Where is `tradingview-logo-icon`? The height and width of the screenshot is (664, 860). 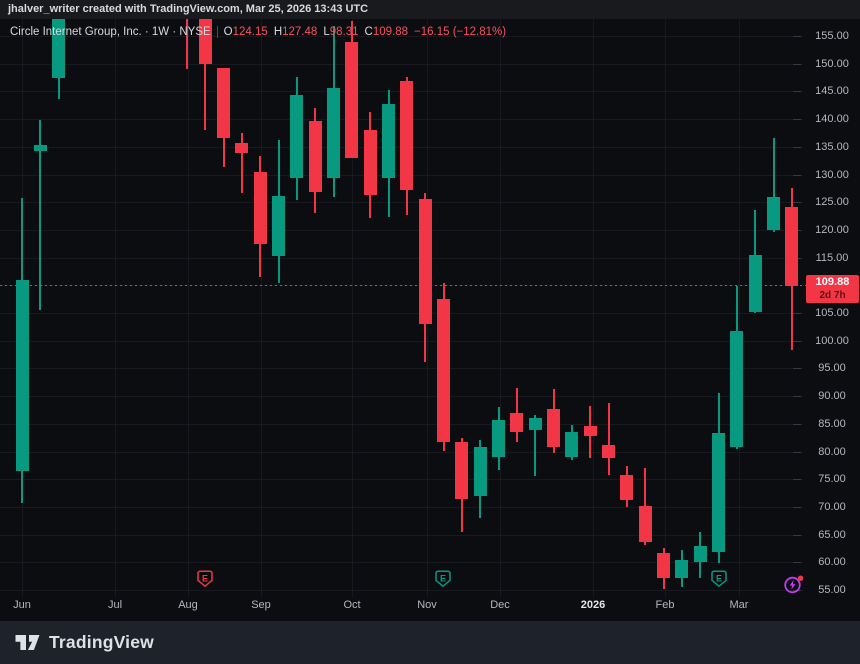 tradingview-logo-icon is located at coordinates (27, 642).